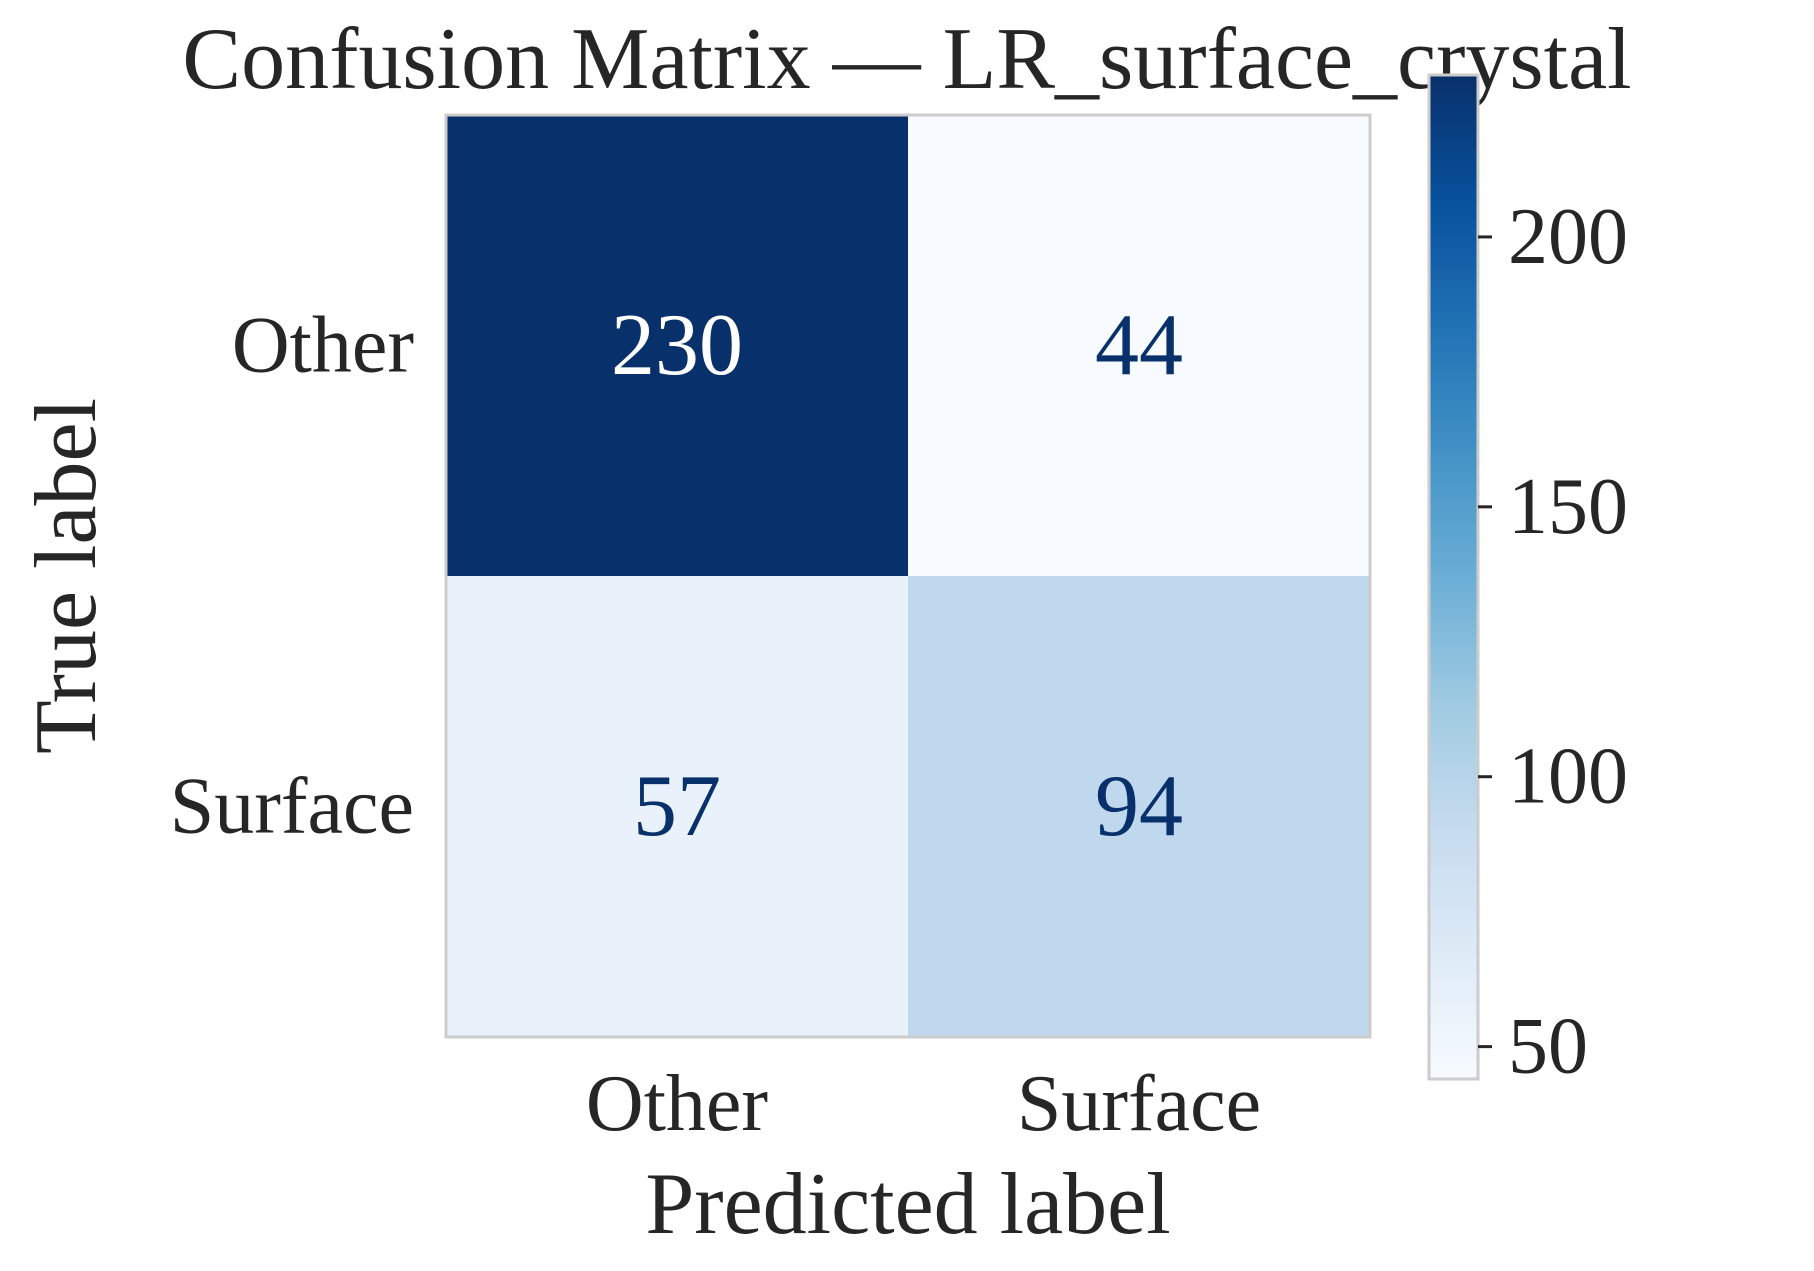 The width and height of the screenshot is (1814, 1271). What do you see at coordinates (1139, 1104) in the screenshot?
I see `x-tick-label: Surface` at bounding box center [1139, 1104].